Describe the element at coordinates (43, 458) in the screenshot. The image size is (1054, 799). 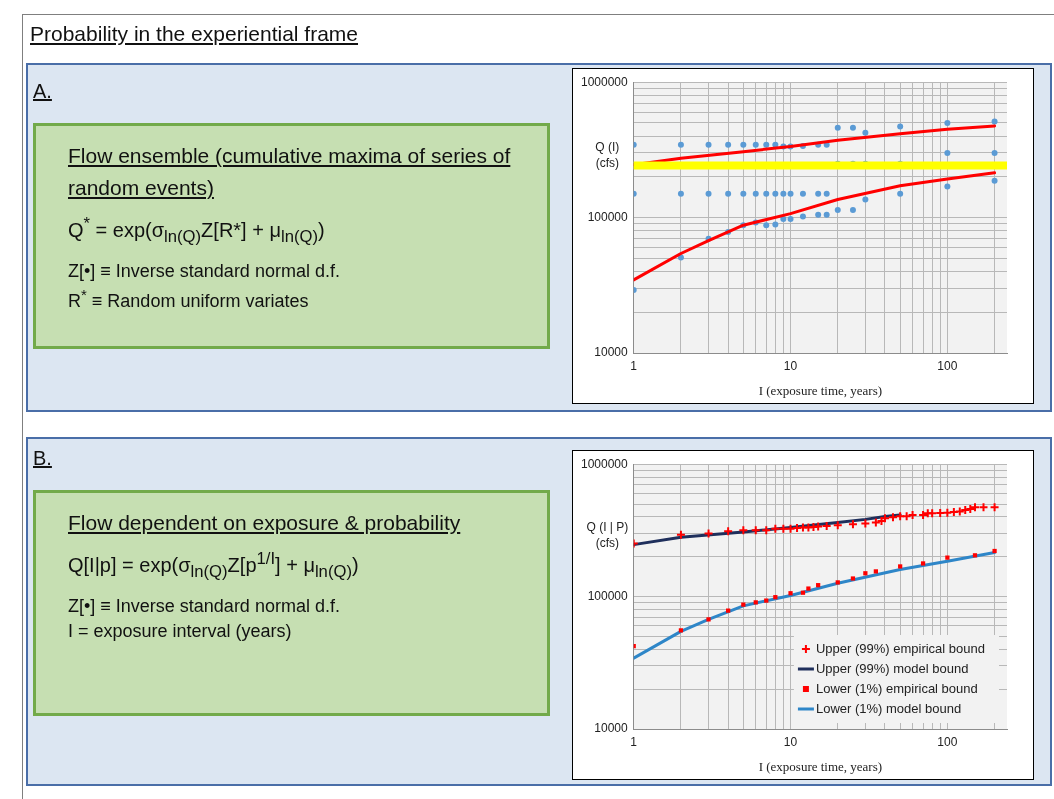
I see `text: B.` at that location.